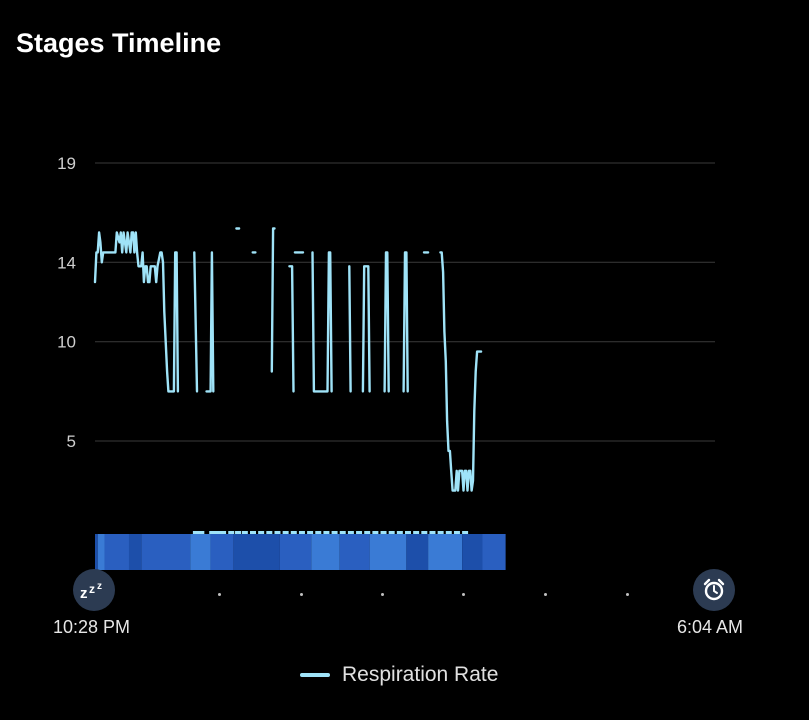  Describe the element at coordinates (66, 342) in the screenshot. I see `y-tick-label: 10` at that location.